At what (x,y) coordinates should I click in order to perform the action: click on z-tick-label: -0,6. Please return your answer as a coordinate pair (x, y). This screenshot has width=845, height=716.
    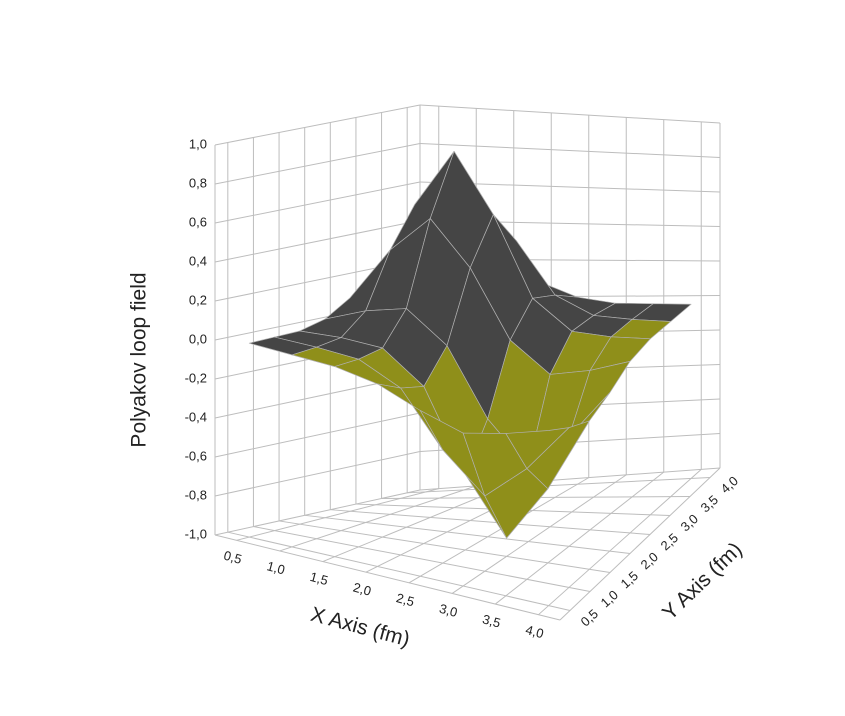
    Looking at the image, I should click on (196, 455).